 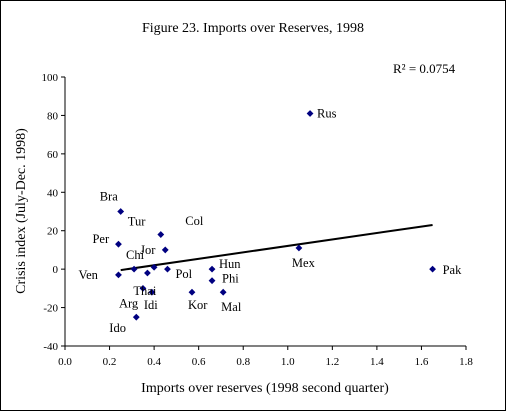 What do you see at coordinates (152, 292) in the screenshot?
I see `data-point-idi` at bounding box center [152, 292].